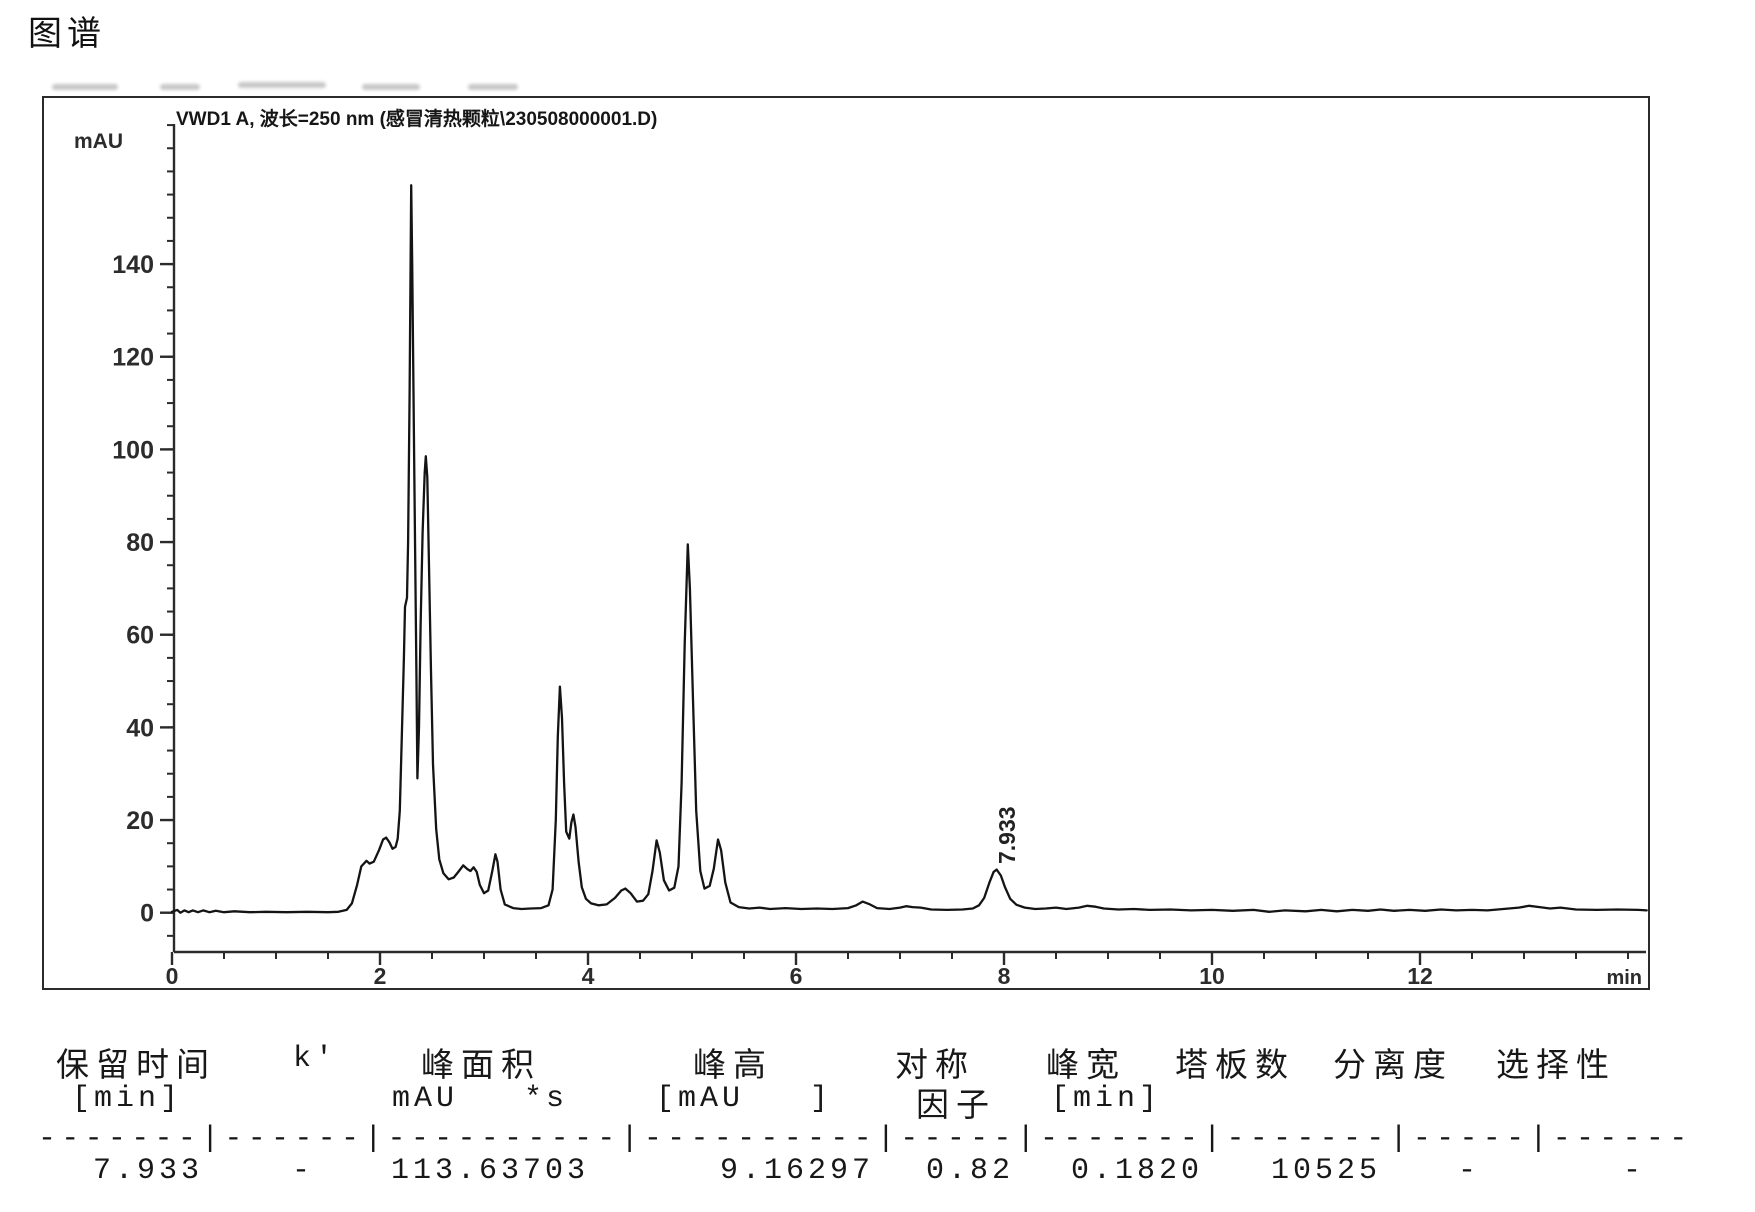 The height and width of the screenshot is (1212, 1755). What do you see at coordinates (1137, 1171) in the screenshot?
I see `value-peak-width: 0.1820` at bounding box center [1137, 1171].